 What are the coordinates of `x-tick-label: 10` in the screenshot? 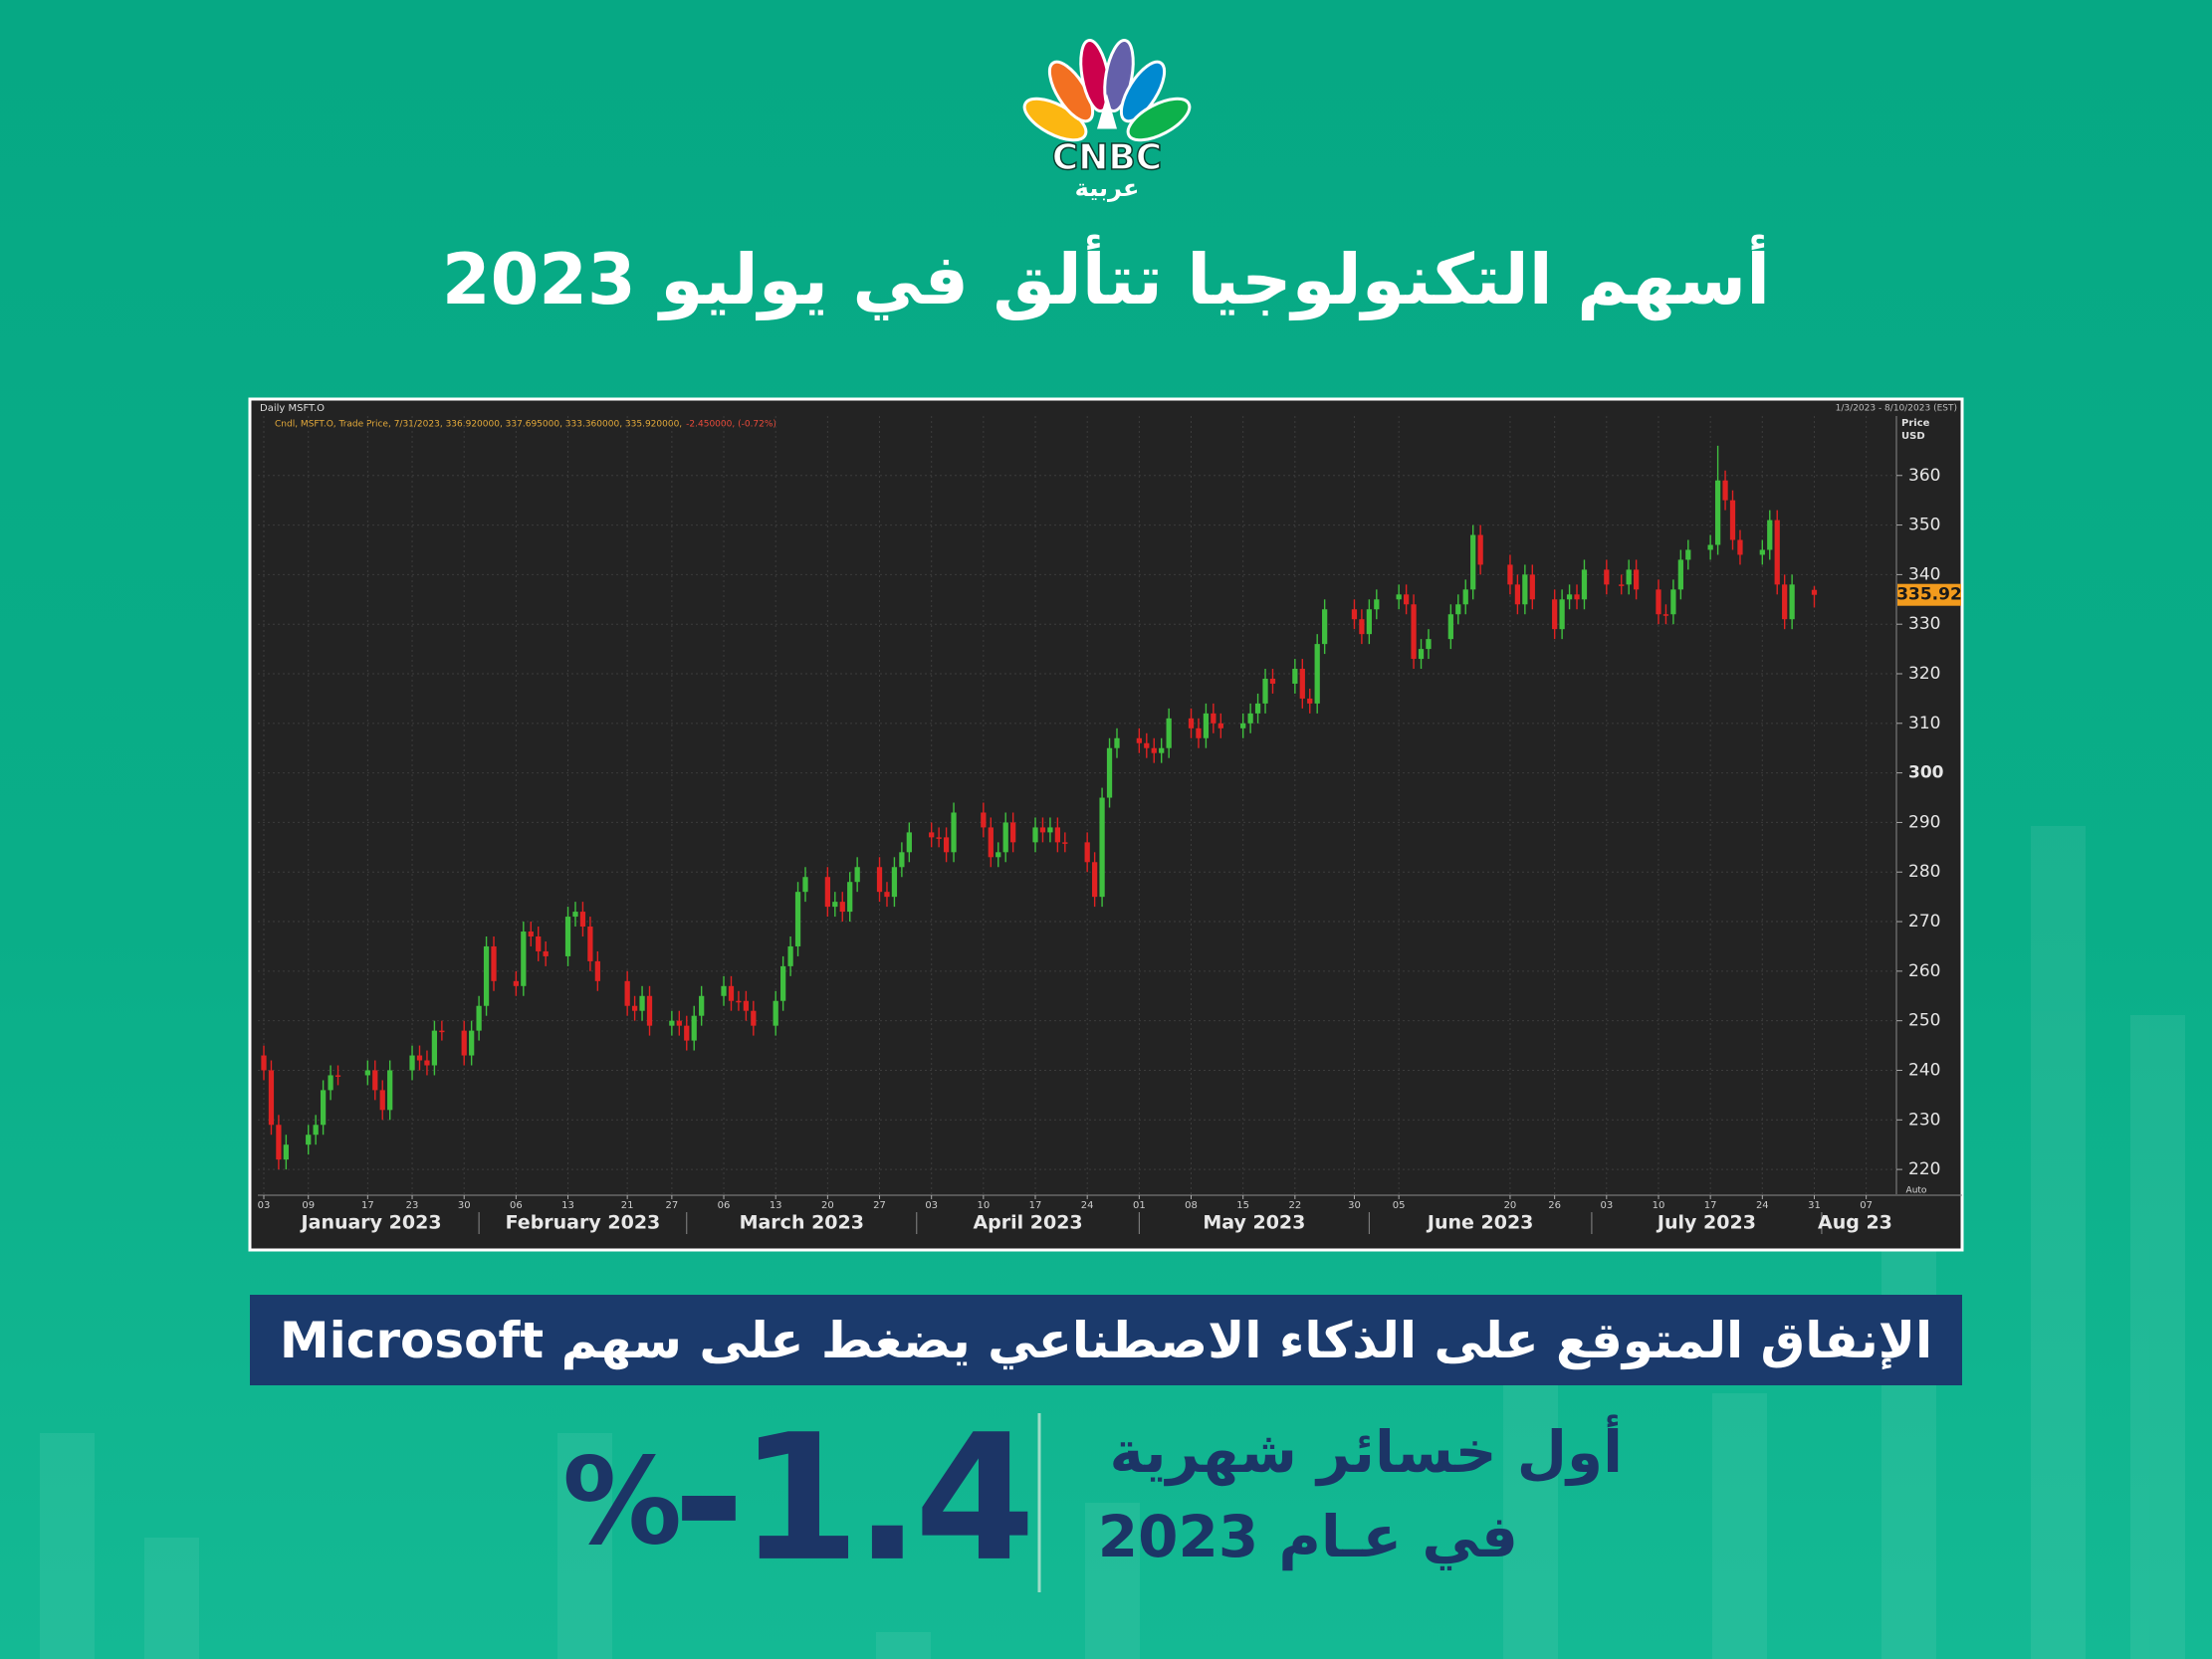 It's located at (983, 1205).